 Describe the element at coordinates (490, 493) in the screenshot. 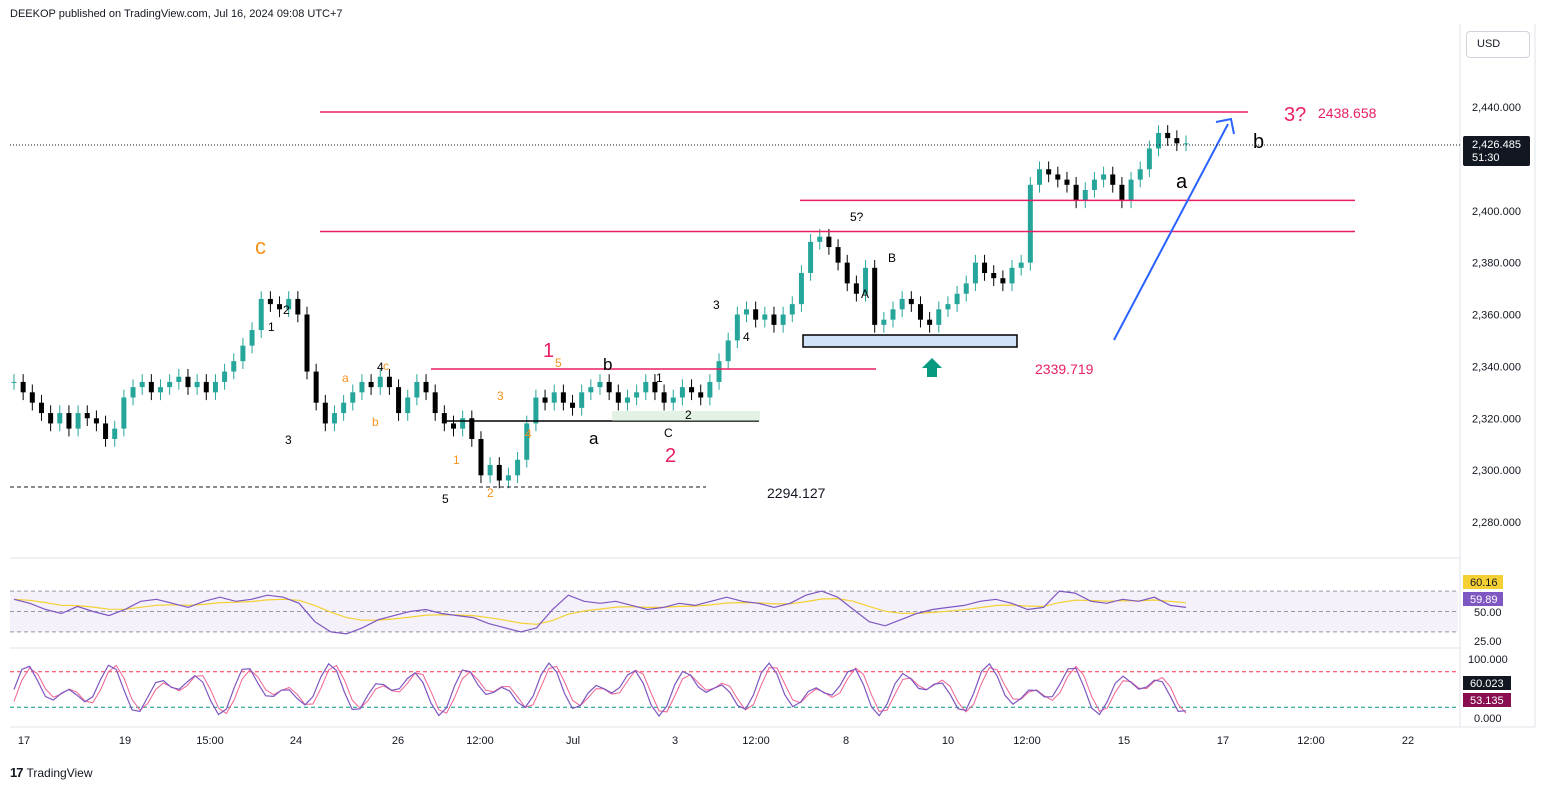

I see `wave-label-small: 2` at that location.